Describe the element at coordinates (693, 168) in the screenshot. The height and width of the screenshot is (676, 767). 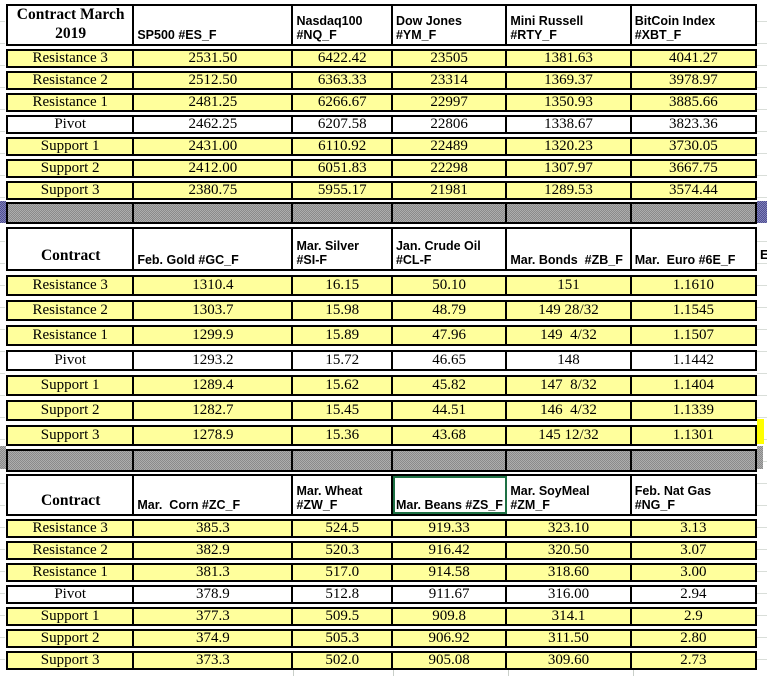
I see `value-cell: 3667.75` at that location.